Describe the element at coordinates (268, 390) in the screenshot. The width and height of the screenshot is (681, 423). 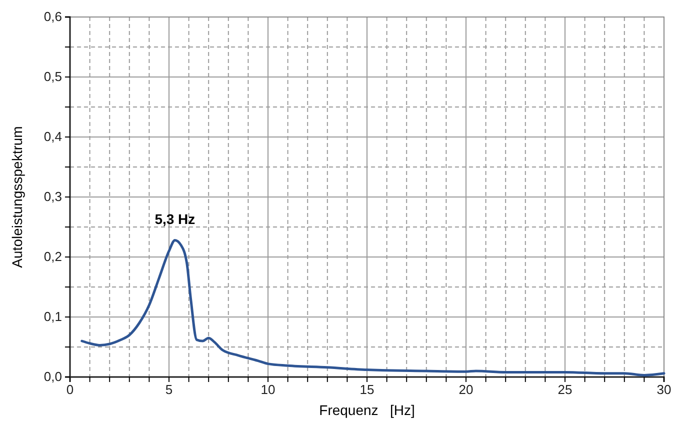
I see `x-tick-label: 10` at that location.